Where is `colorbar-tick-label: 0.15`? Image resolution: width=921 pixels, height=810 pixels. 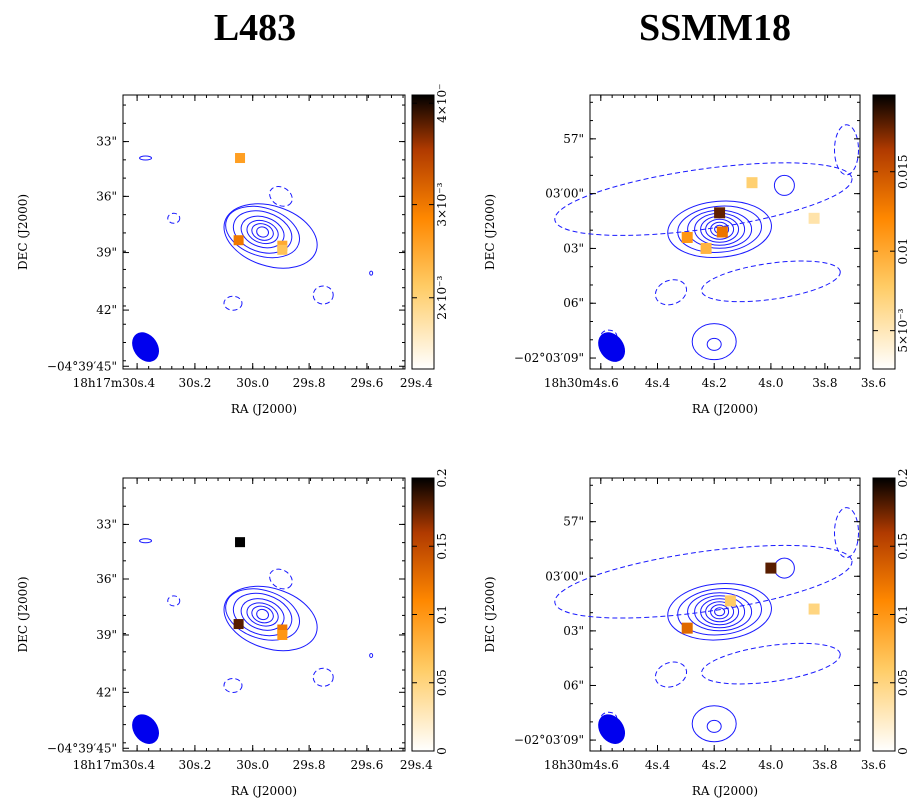 colorbar-tick-label: 0.15 is located at coordinates (442, 546).